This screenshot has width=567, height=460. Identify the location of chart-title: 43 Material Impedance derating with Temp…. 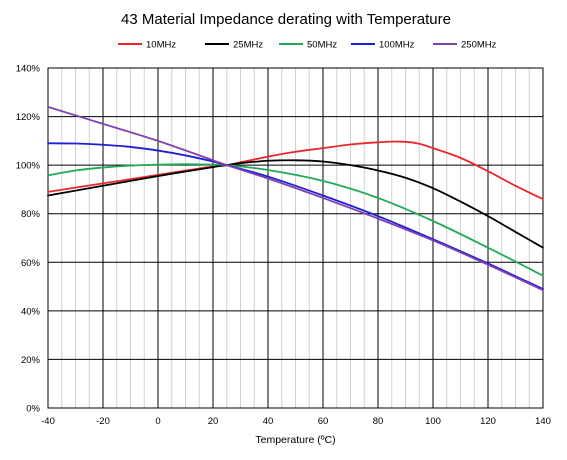
(286, 19).